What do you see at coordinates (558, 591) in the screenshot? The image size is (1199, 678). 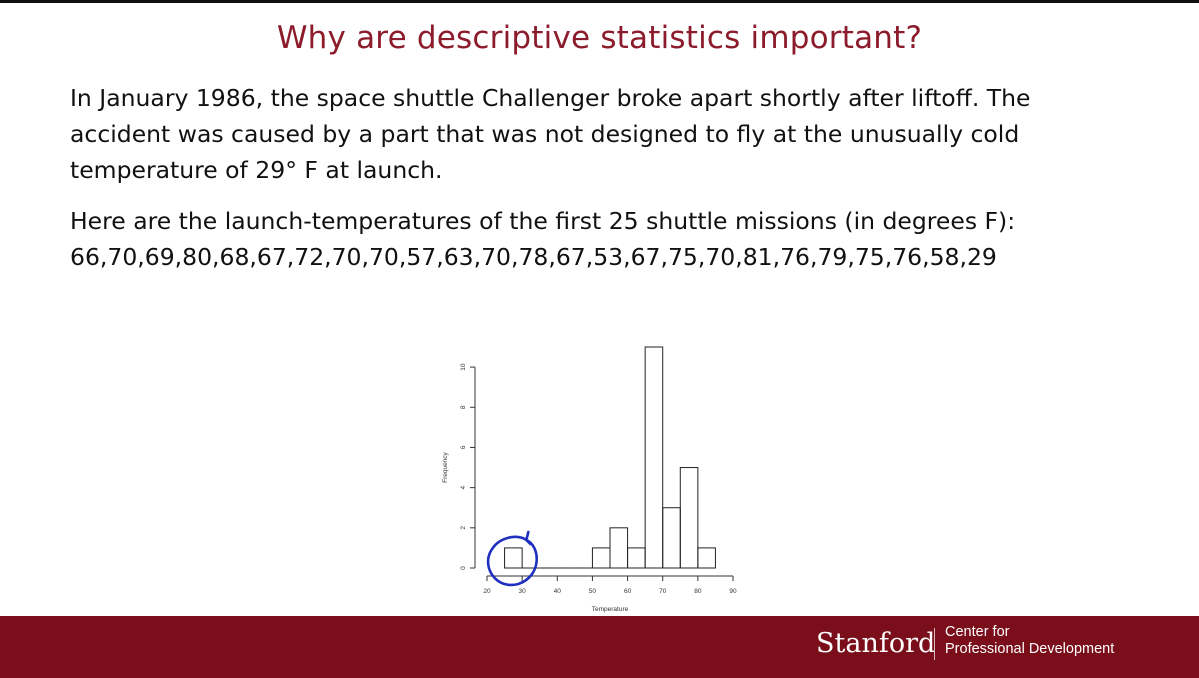 I see `x-tick-label: 40` at bounding box center [558, 591].